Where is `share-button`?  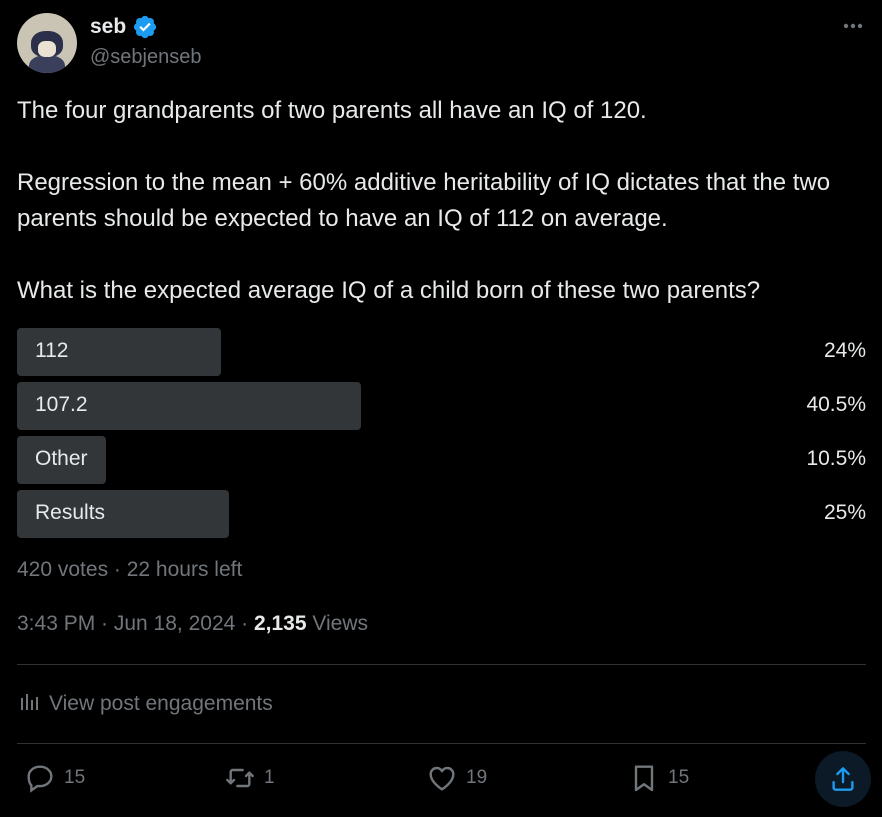
share-button is located at coordinates (843, 779).